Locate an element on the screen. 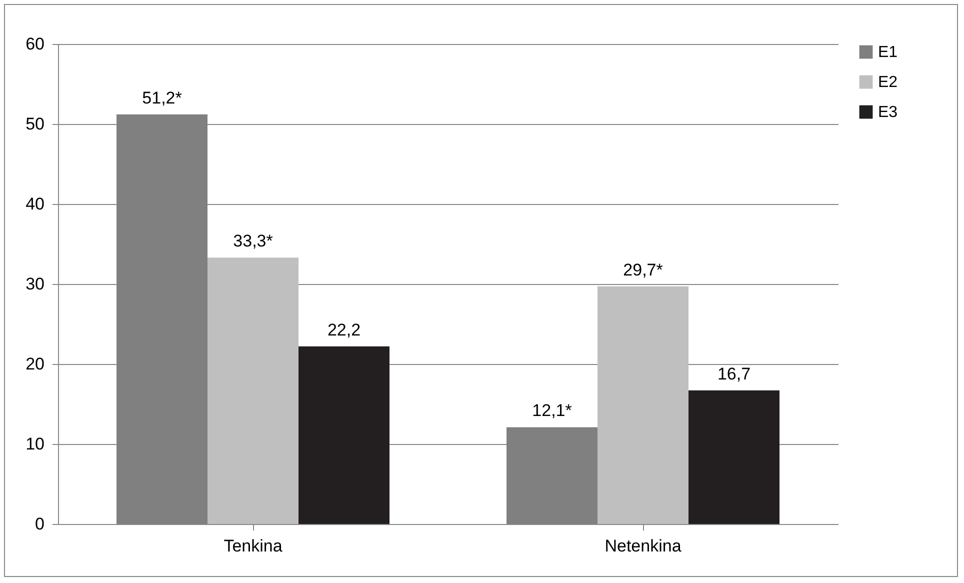  x-tick-label: Tenkina is located at coordinates (253, 546).